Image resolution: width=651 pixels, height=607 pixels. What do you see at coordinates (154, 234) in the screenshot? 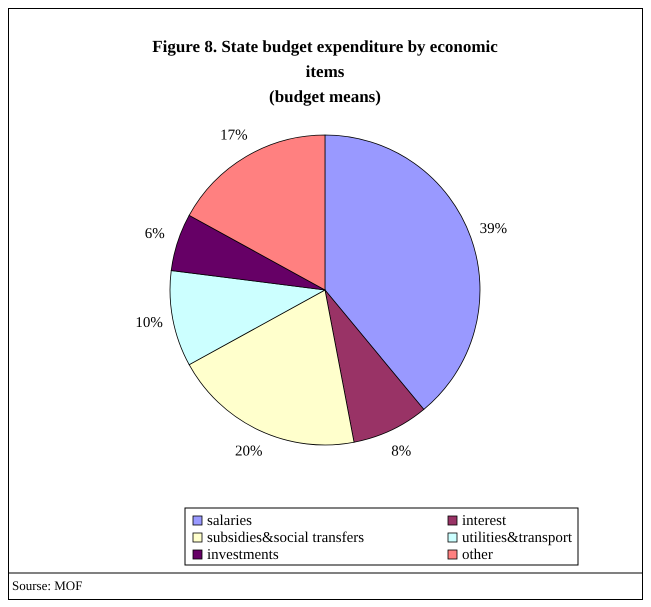
I see `data-label: 6%` at bounding box center [154, 234].